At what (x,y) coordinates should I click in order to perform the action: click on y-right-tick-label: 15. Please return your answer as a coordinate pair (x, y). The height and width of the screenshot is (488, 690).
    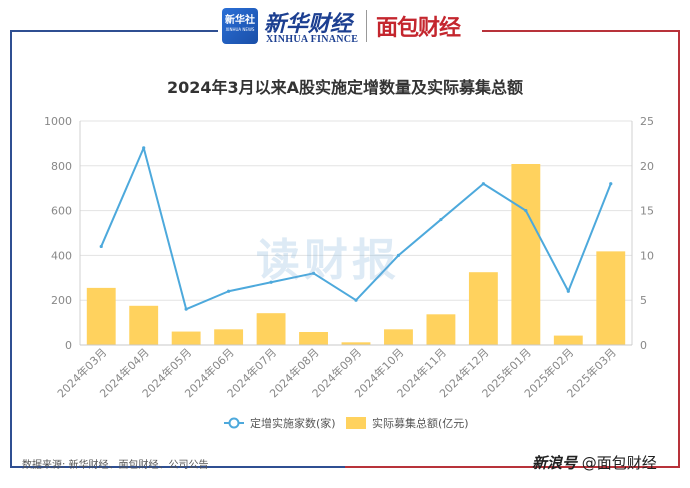
    Looking at the image, I should click on (647, 211).